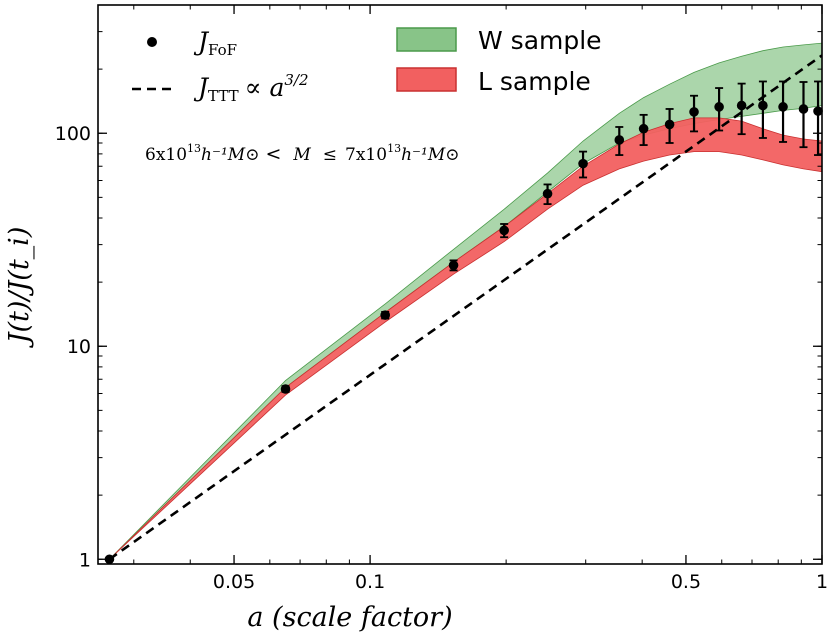 The image size is (830, 635). Describe the element at coordinates (394, 148) in the screenshot. I see `anno-m-high-exp: 13` at that location.